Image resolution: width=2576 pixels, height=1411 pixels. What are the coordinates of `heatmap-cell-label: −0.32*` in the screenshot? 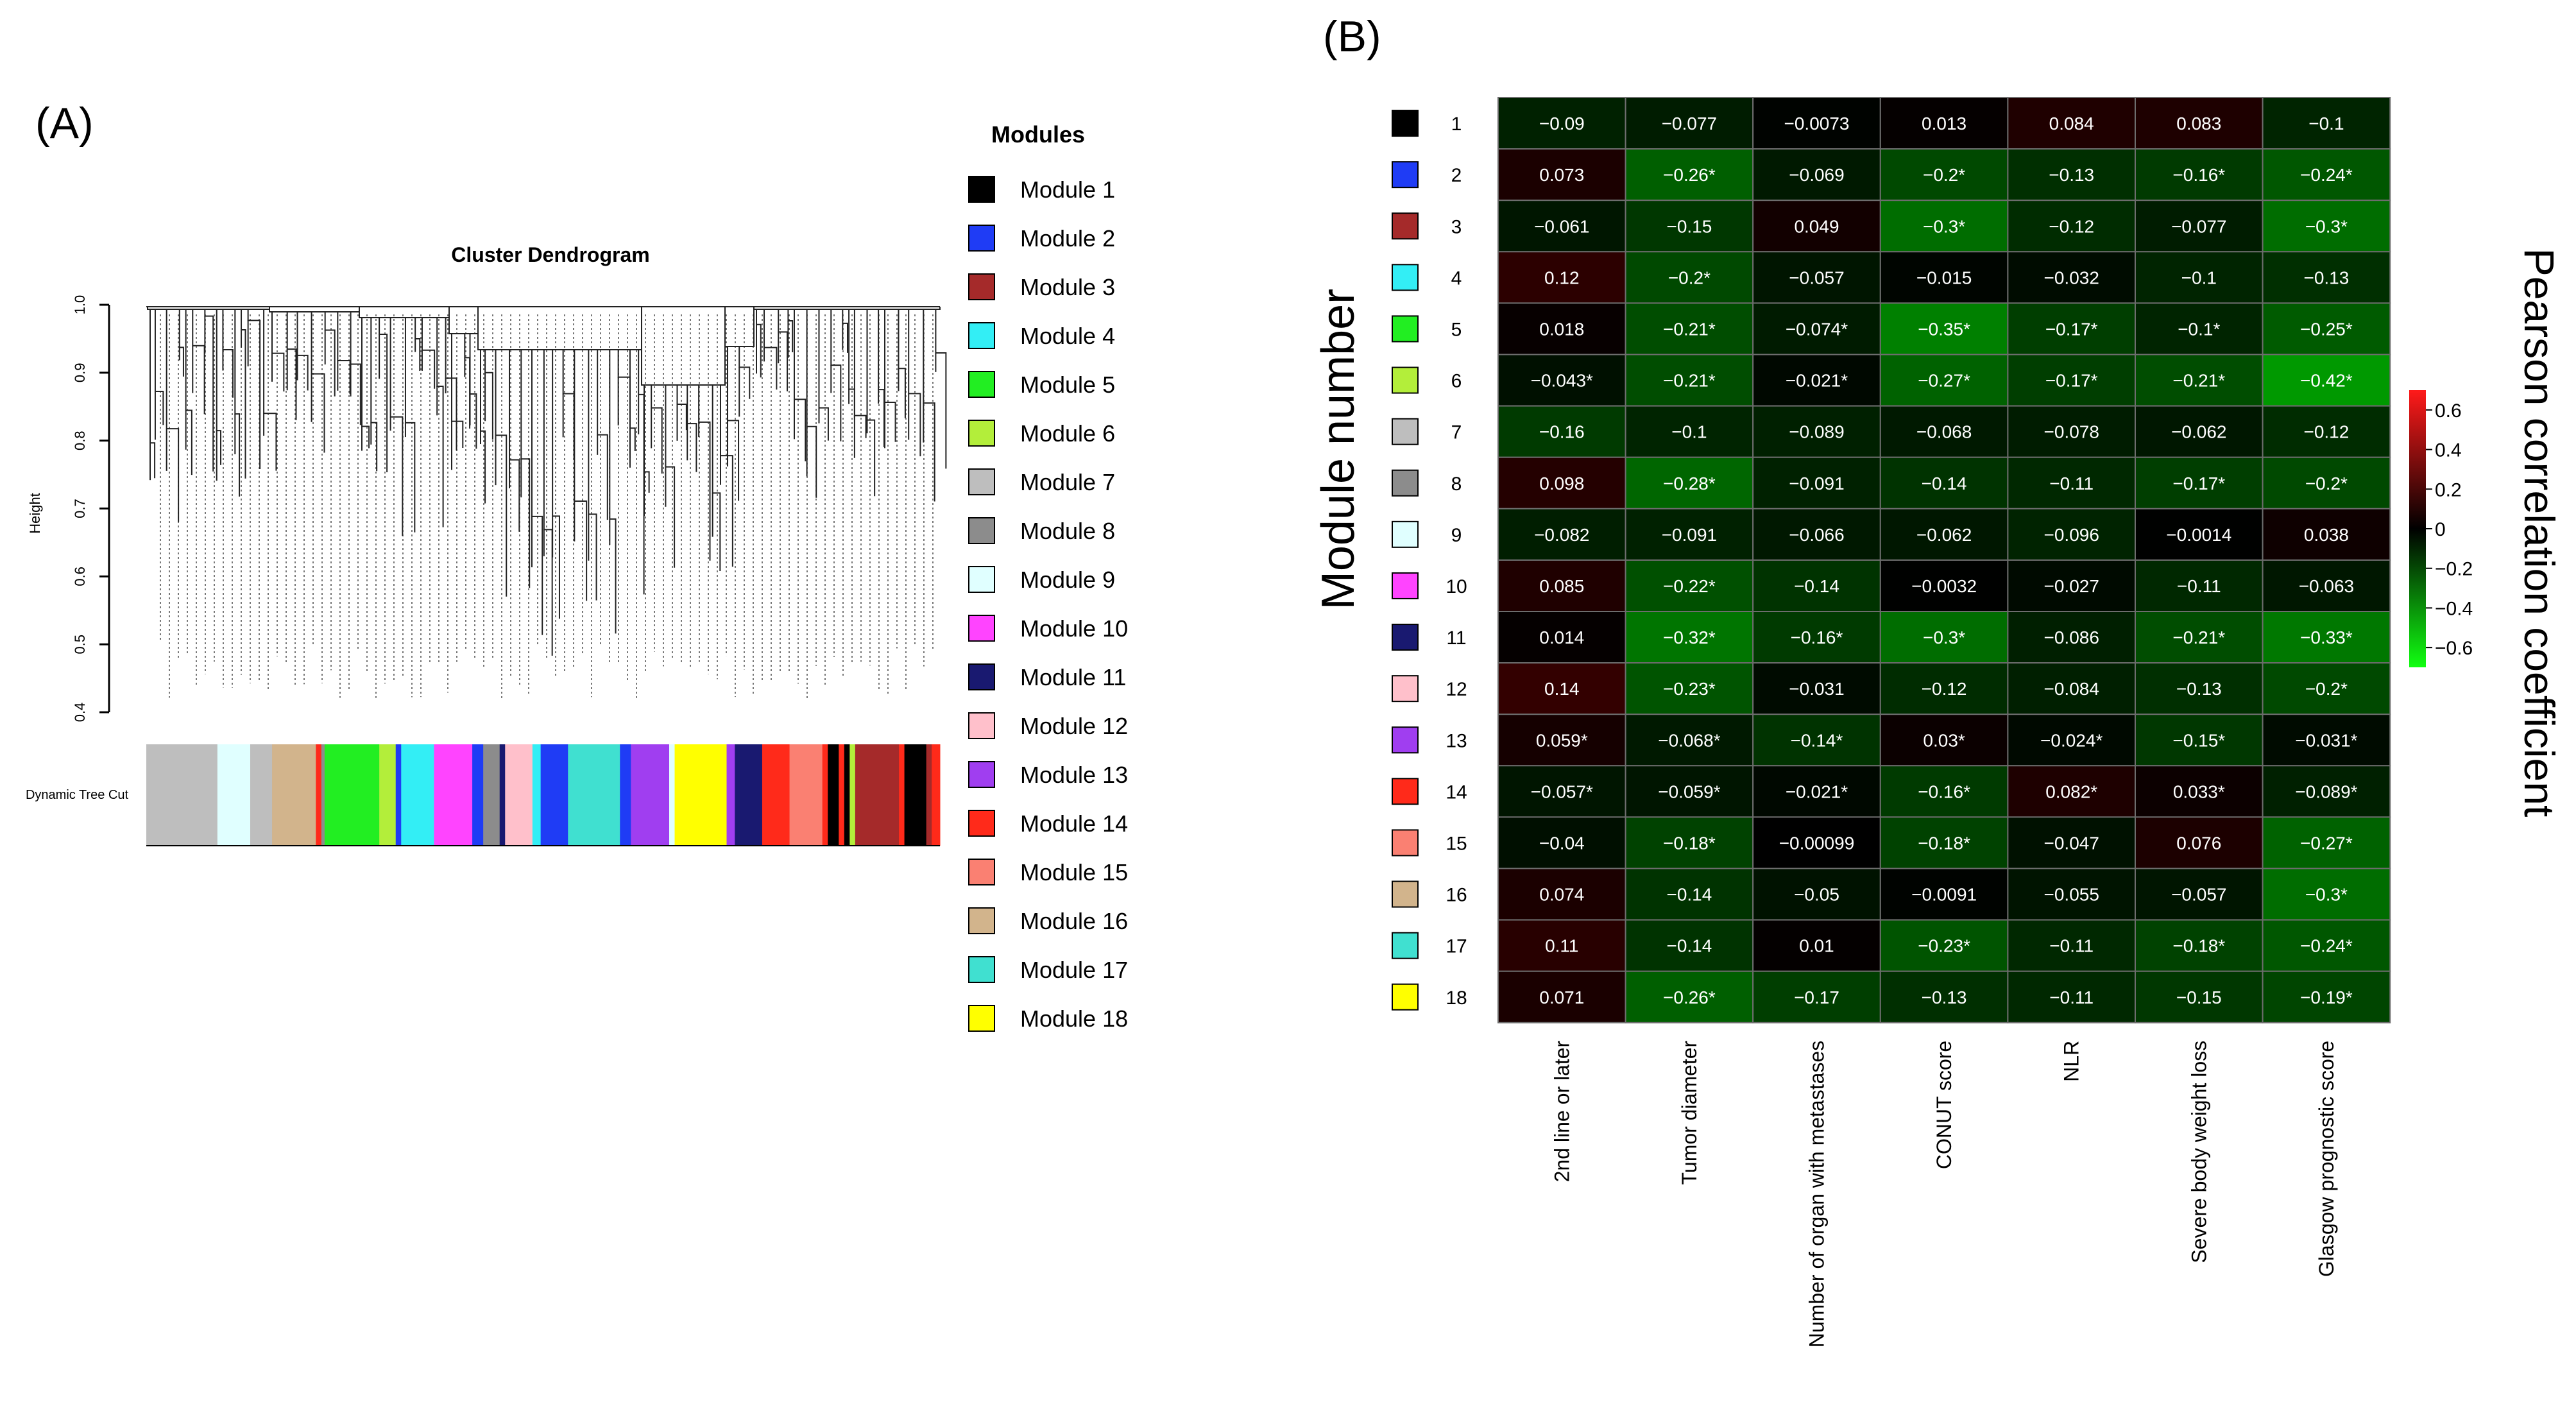 It's located at (1689, 637).